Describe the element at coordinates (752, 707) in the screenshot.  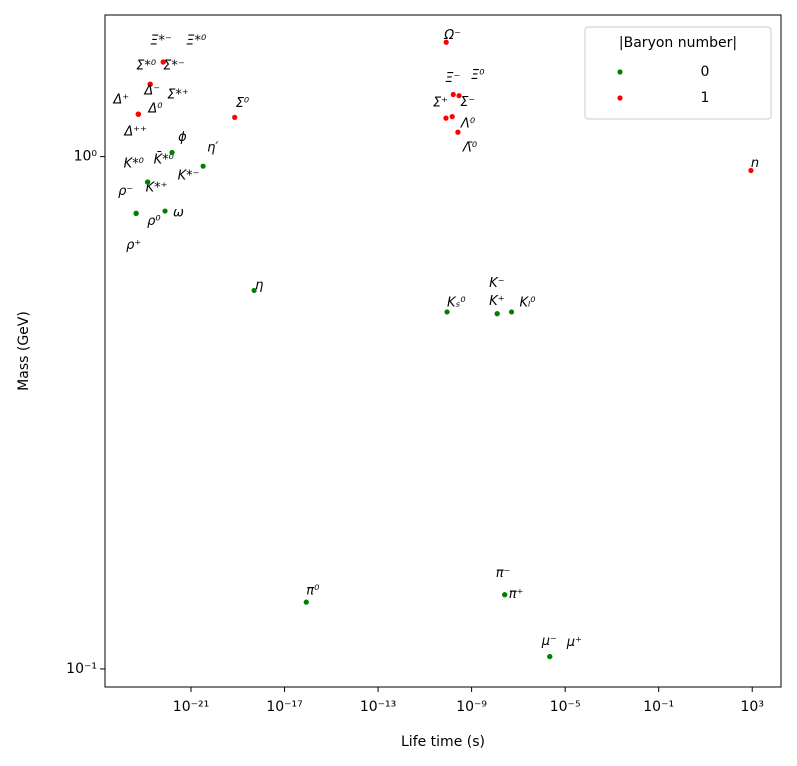
I see `x-tick-label: 10³` at that location.